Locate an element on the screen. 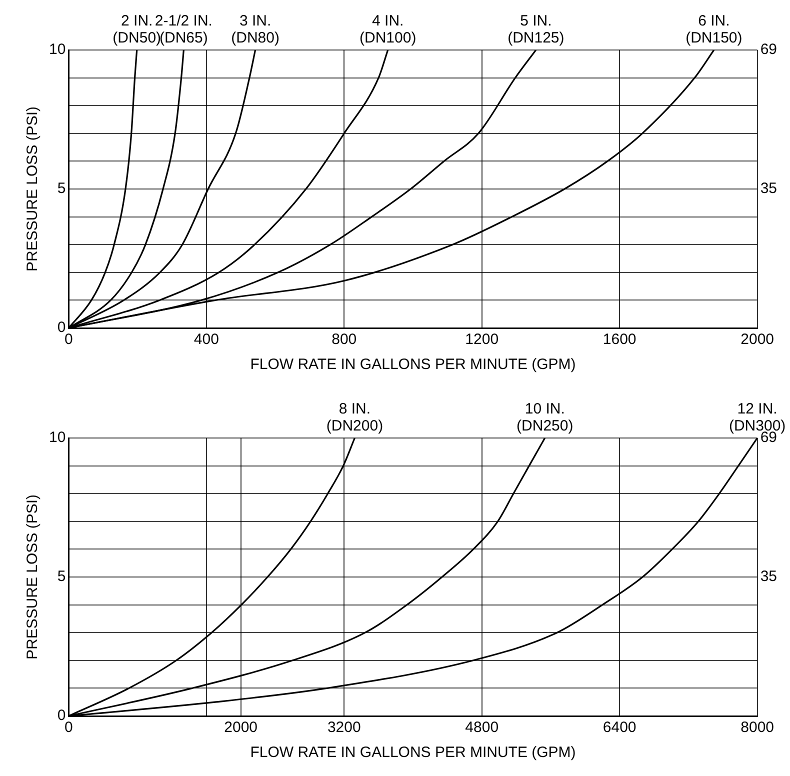 Image resolution: width=790 pixels, height=776 pixels. series-label: 6 IN. (DN150) is located at coordinates (714, 29).